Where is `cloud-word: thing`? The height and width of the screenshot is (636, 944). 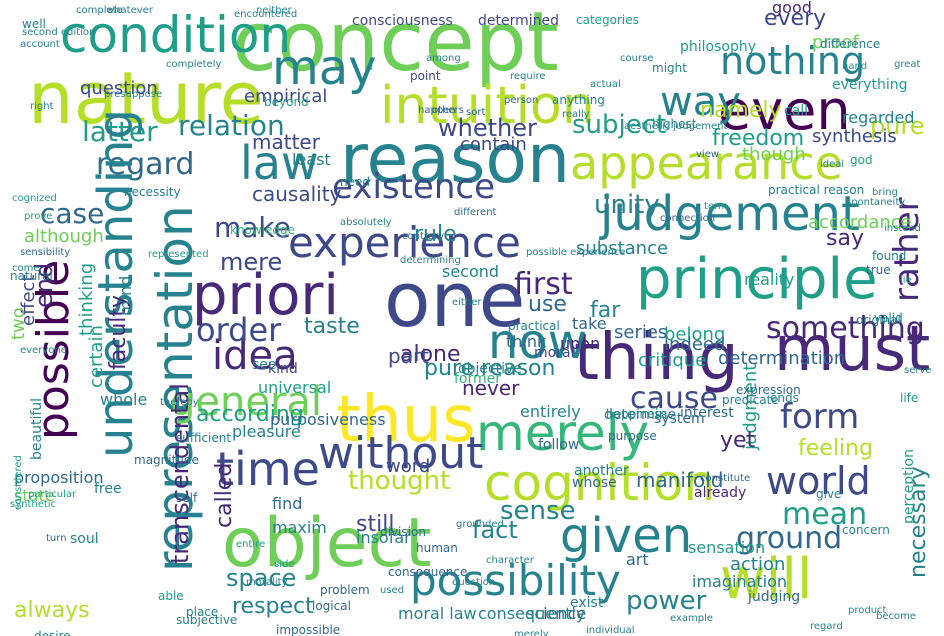
cloud-word: thing is located at coordinates (656, 358).